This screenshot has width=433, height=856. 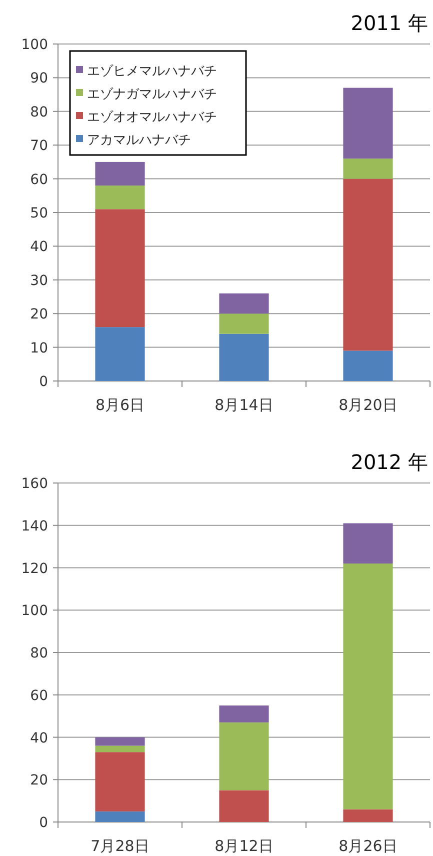 I want to click on x-tick-label: 8月12日, so click(x=244, y=846).